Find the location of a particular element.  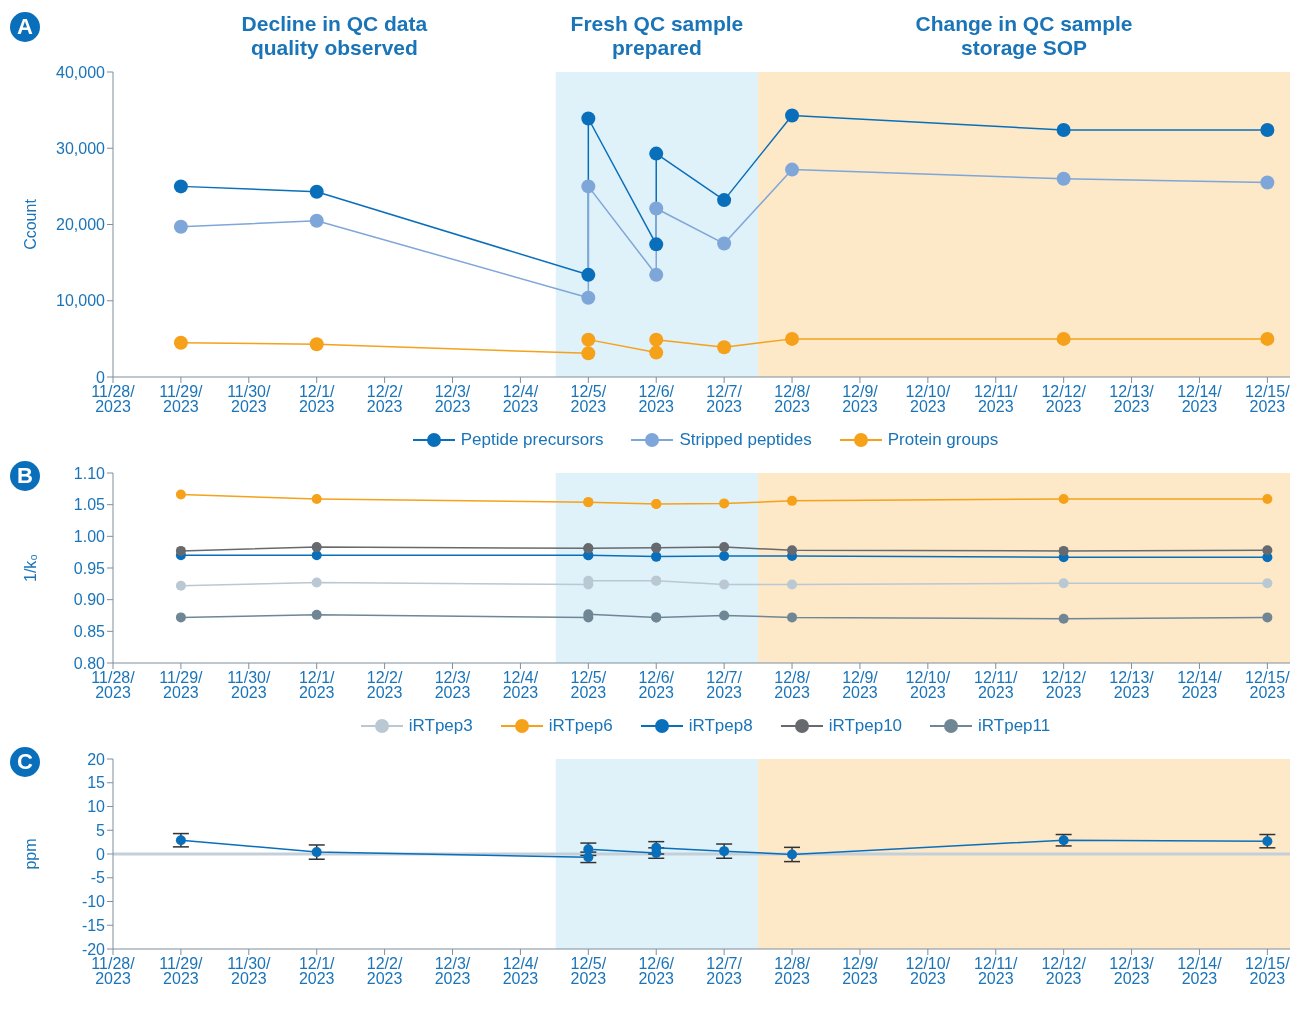

y-tick-label: 20 is located at coordinates (96, 759).